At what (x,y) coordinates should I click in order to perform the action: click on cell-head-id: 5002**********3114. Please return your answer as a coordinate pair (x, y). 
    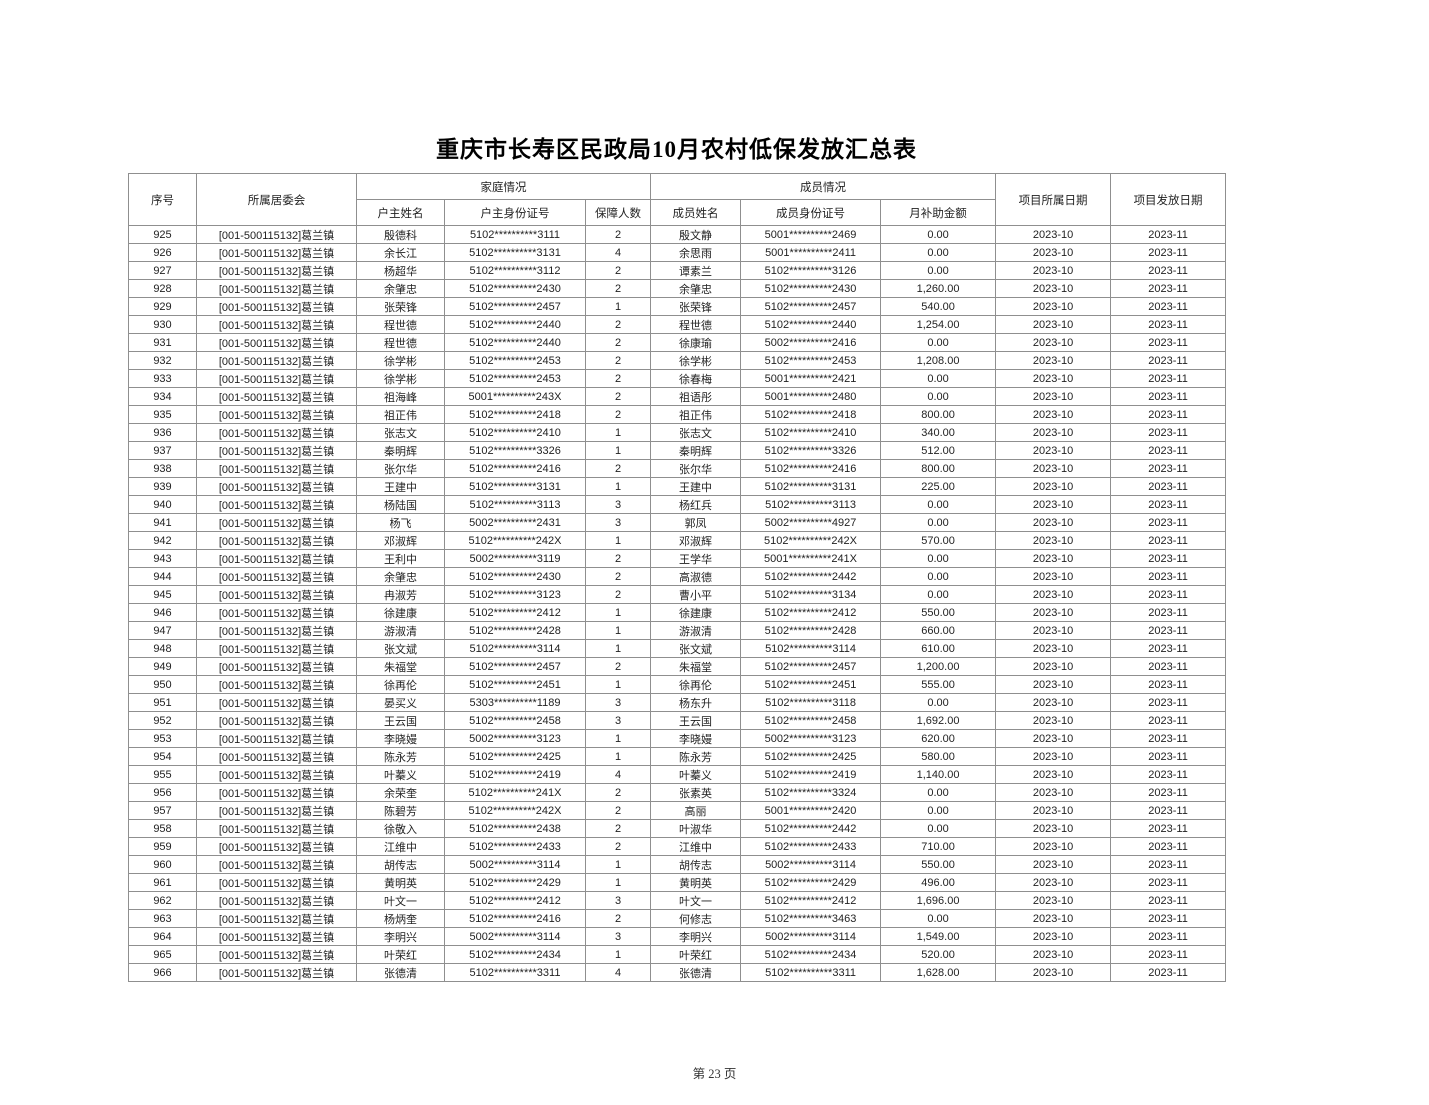
    Looking at the image, I should click on (515, 864).